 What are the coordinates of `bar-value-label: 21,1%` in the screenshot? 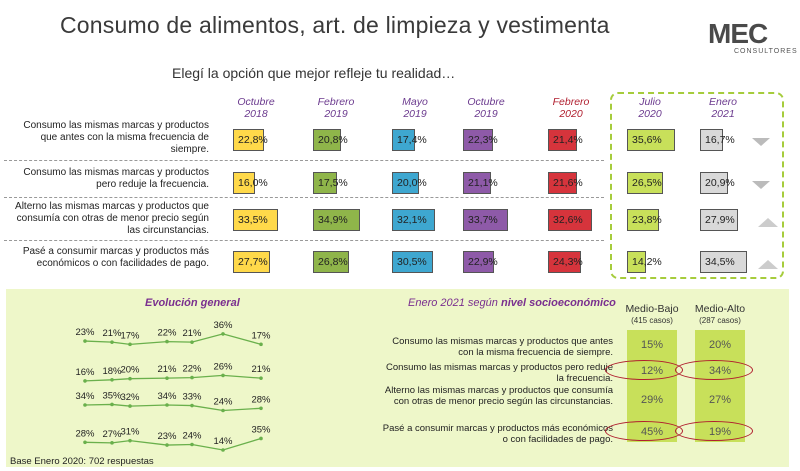 It's located at (483, 183).